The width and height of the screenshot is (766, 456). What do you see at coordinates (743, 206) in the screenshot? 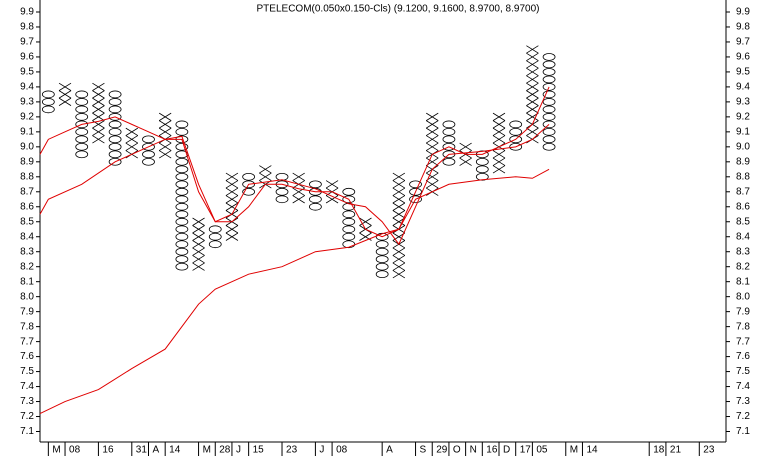
I see `y2-tick-label: 8.6` at bounding box center [743, 206].